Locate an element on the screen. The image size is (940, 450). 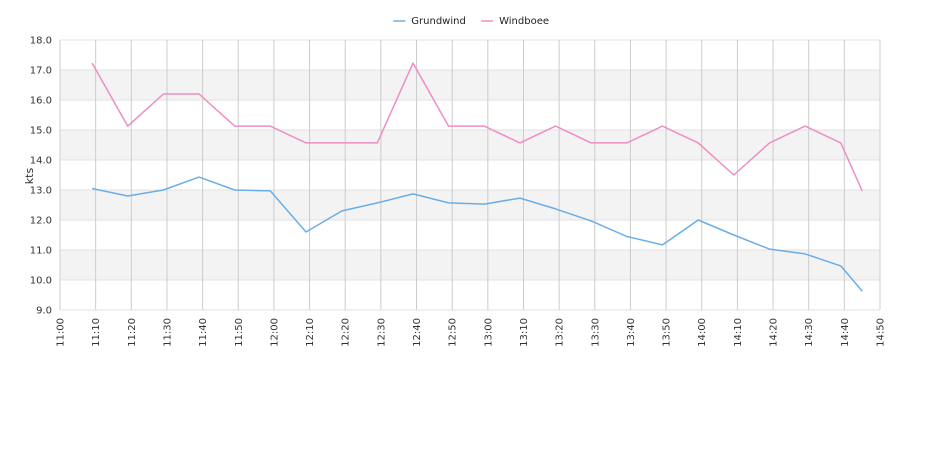
x-tick-label: 14:50 is located at coordinates (881, 332).